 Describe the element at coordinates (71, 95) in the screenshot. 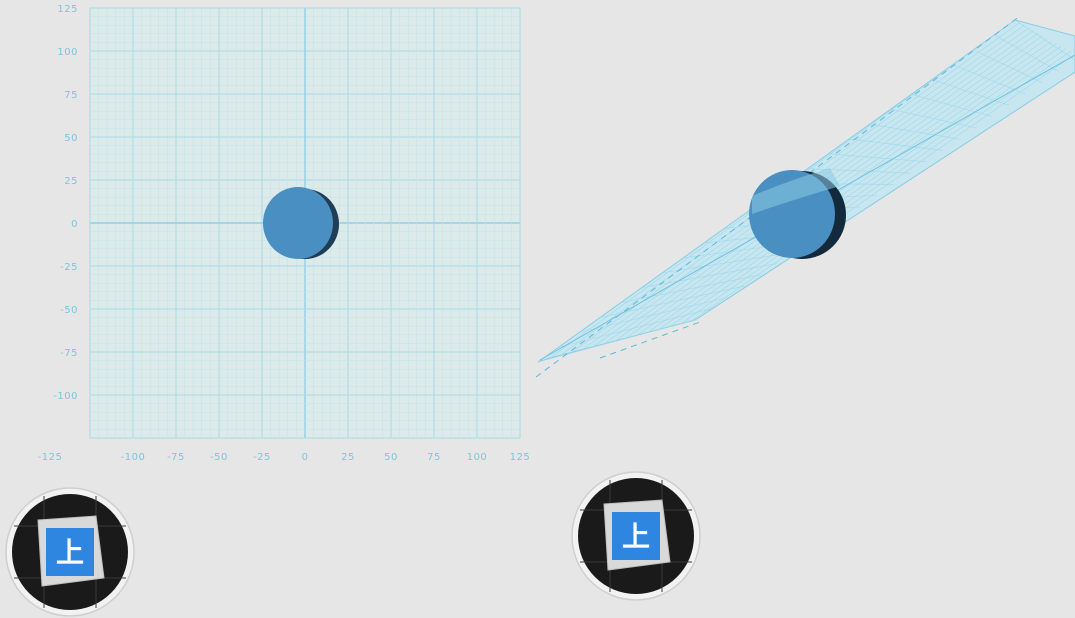

I see `y-tick-label: 75` at that location.